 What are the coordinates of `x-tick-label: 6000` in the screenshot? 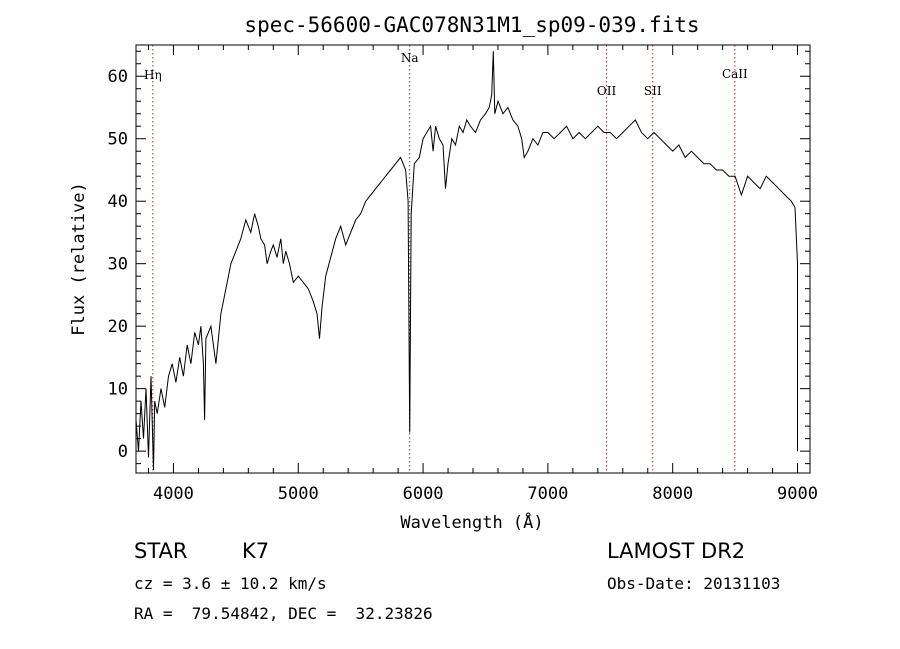 It's located at (423, 494).